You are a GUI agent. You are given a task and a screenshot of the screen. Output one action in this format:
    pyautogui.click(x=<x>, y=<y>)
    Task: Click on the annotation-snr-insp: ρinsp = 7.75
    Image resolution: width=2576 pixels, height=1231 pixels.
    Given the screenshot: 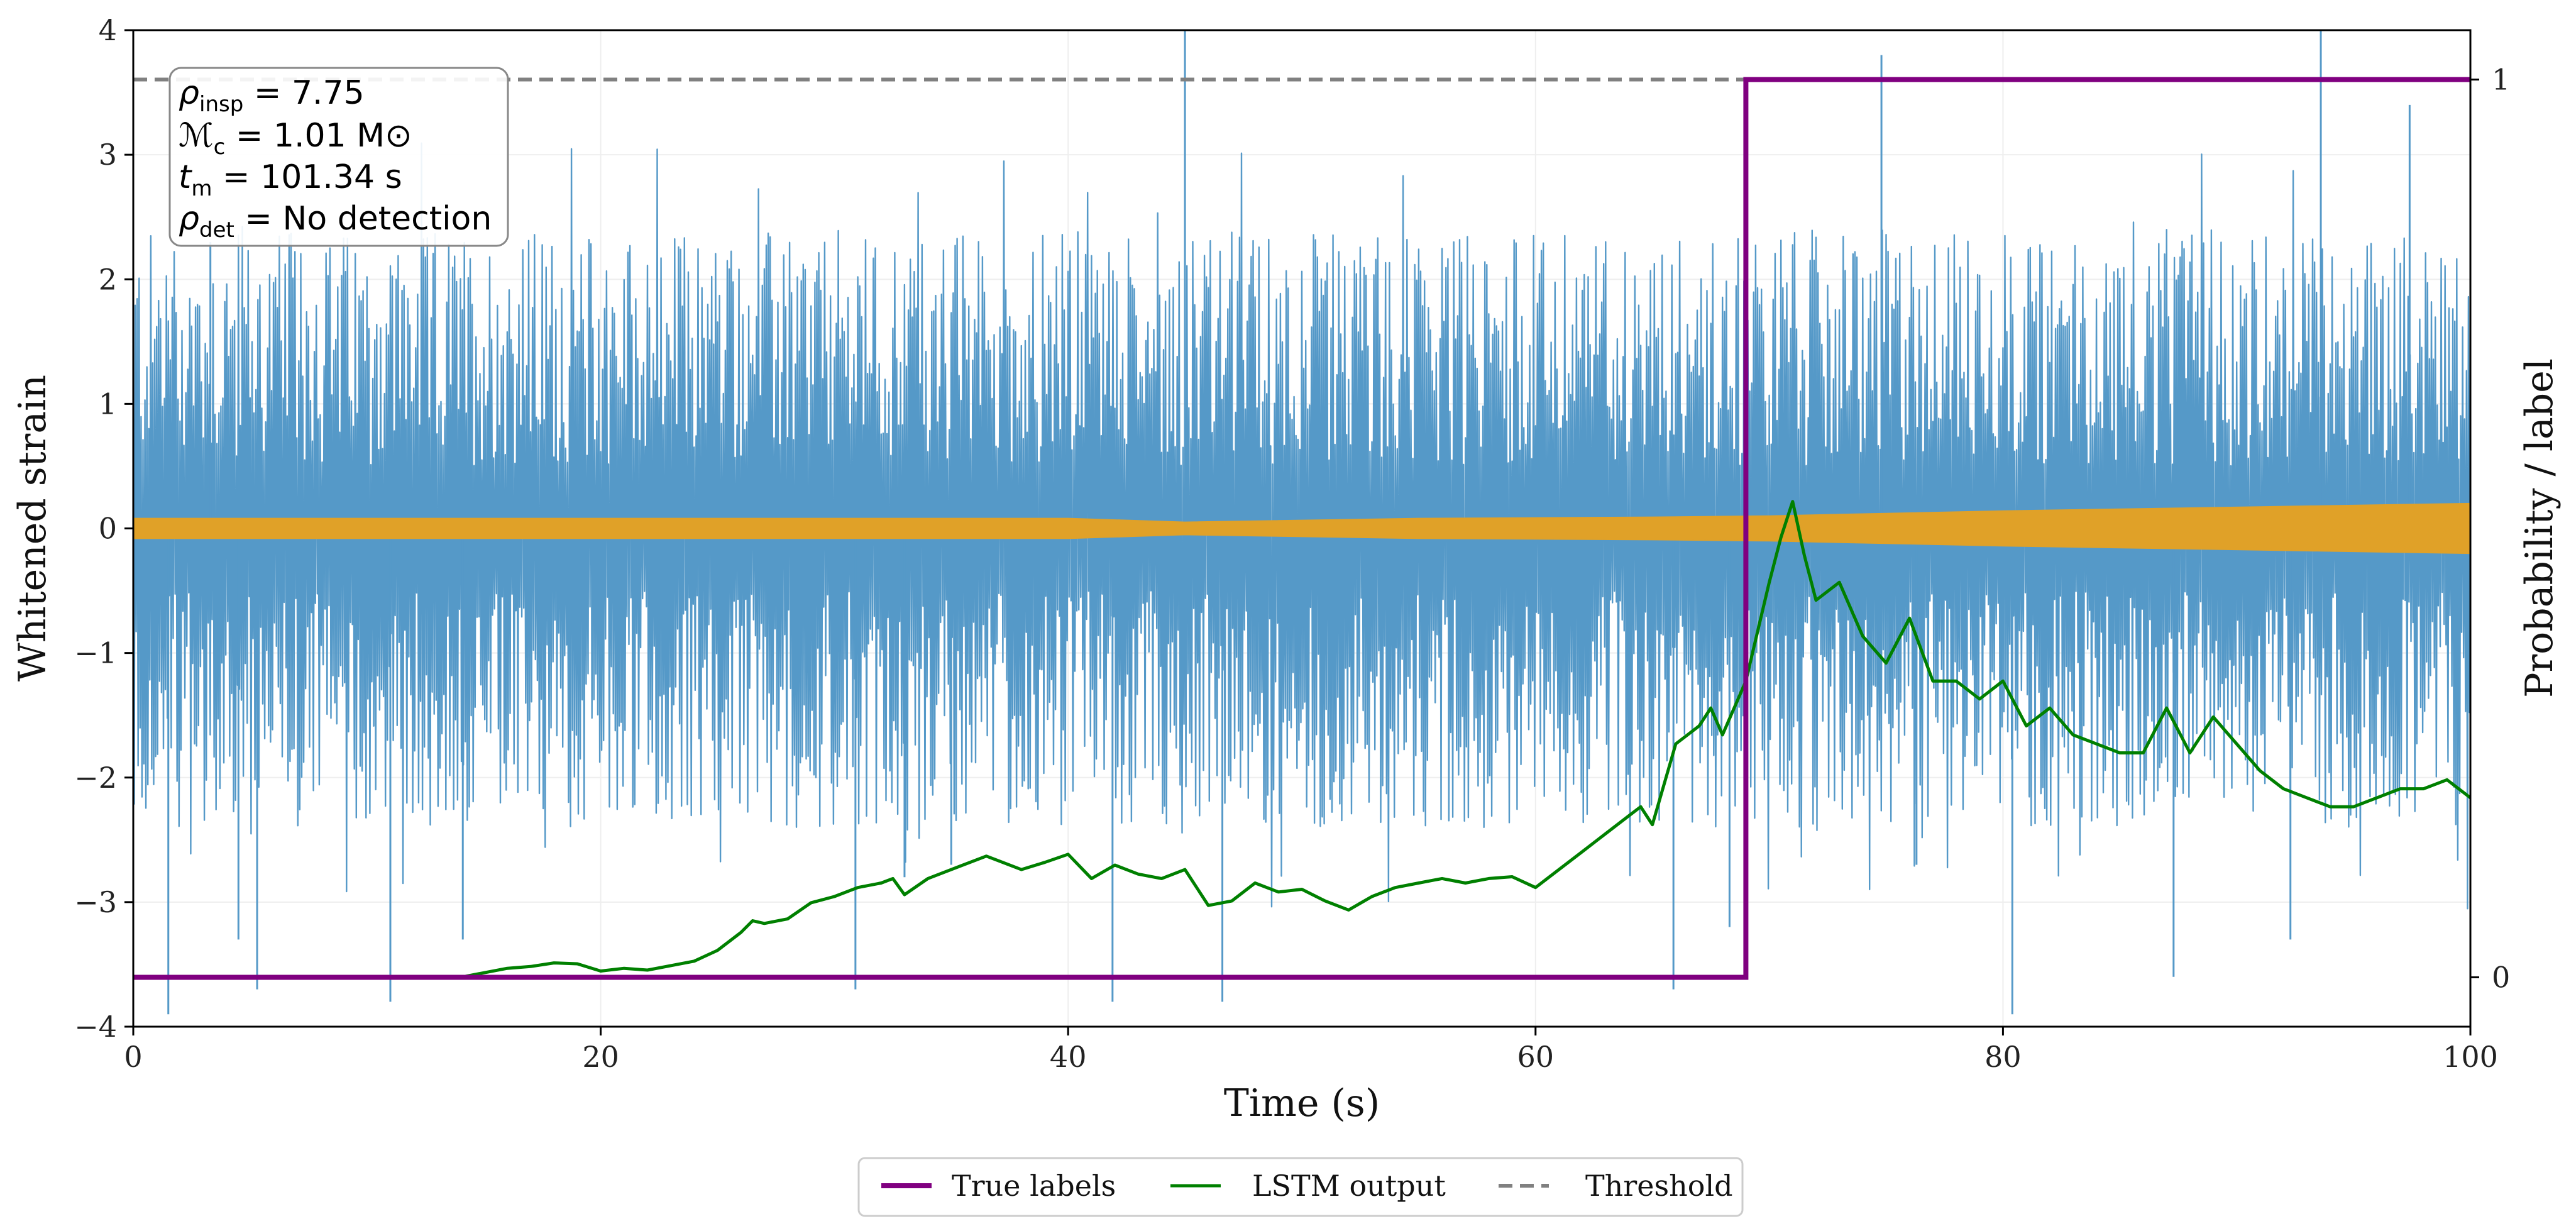 What is the action you would take?
    pyautogui.click(x=272, y=96)
    